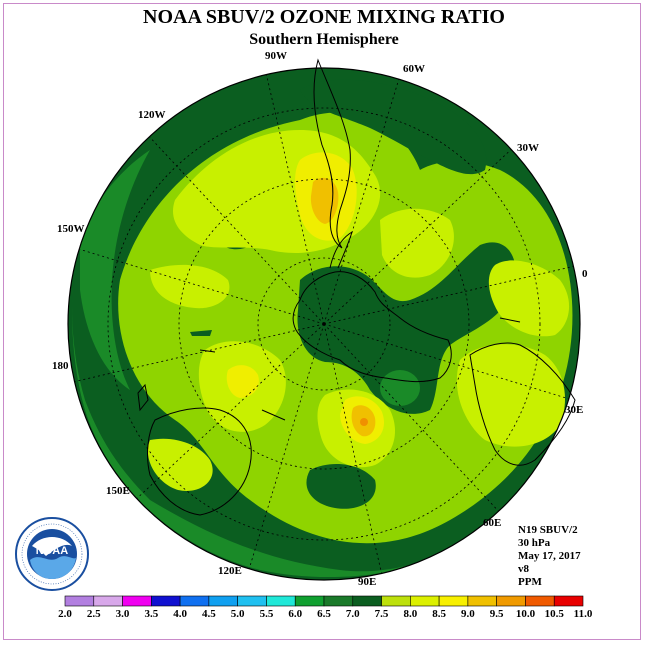 The image size is (648, 648). What do you see at coordinates (529, 298) in the screenshot?
I see `field-contour-8.0-h` at bounding box center [529, 298].